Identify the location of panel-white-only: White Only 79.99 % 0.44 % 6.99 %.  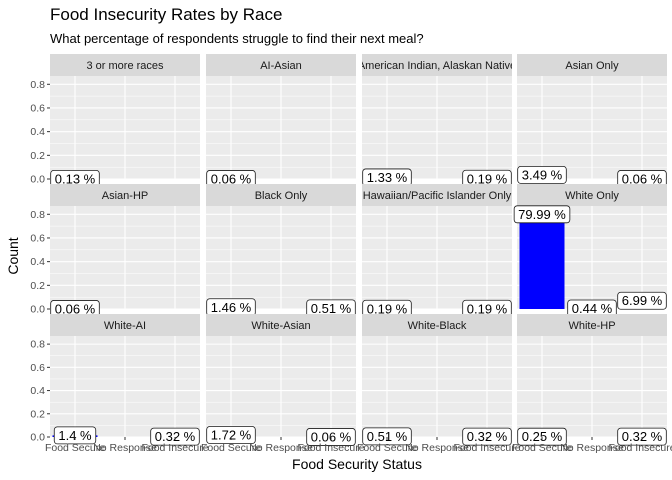
(590, 251).